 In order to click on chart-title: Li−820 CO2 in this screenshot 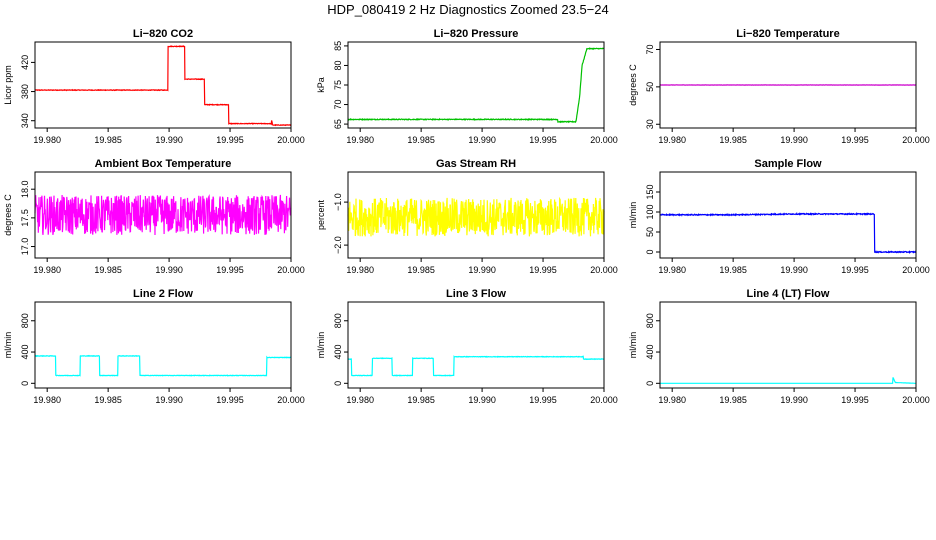, I will do `click(163, 34)`.